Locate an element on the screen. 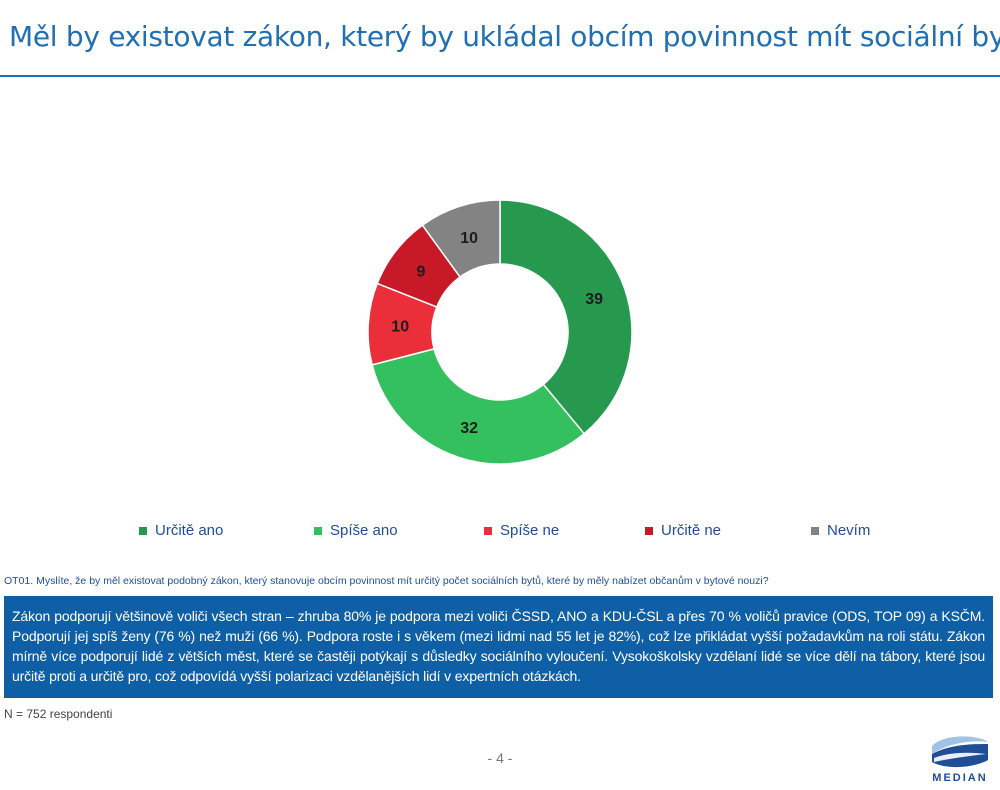 Image resolution: width=1000 pixels, height=790 pixels. legend-item-nevim: Nevím is located at coordinates (840, 530).